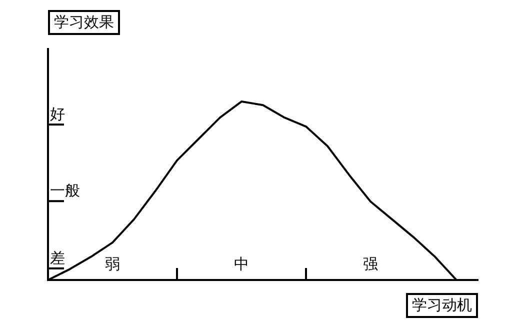  What do you see at coordinates (241, 263) in the screenshot?
I see `x-tick-label: 中` at bounding box center [241, 263].